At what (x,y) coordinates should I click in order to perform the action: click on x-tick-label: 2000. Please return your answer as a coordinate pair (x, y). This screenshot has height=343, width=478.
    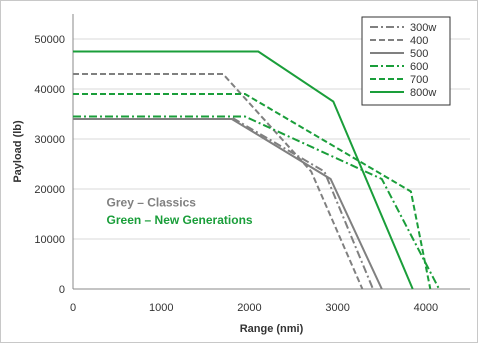
    Looking at the image, I should click on (249, 308).